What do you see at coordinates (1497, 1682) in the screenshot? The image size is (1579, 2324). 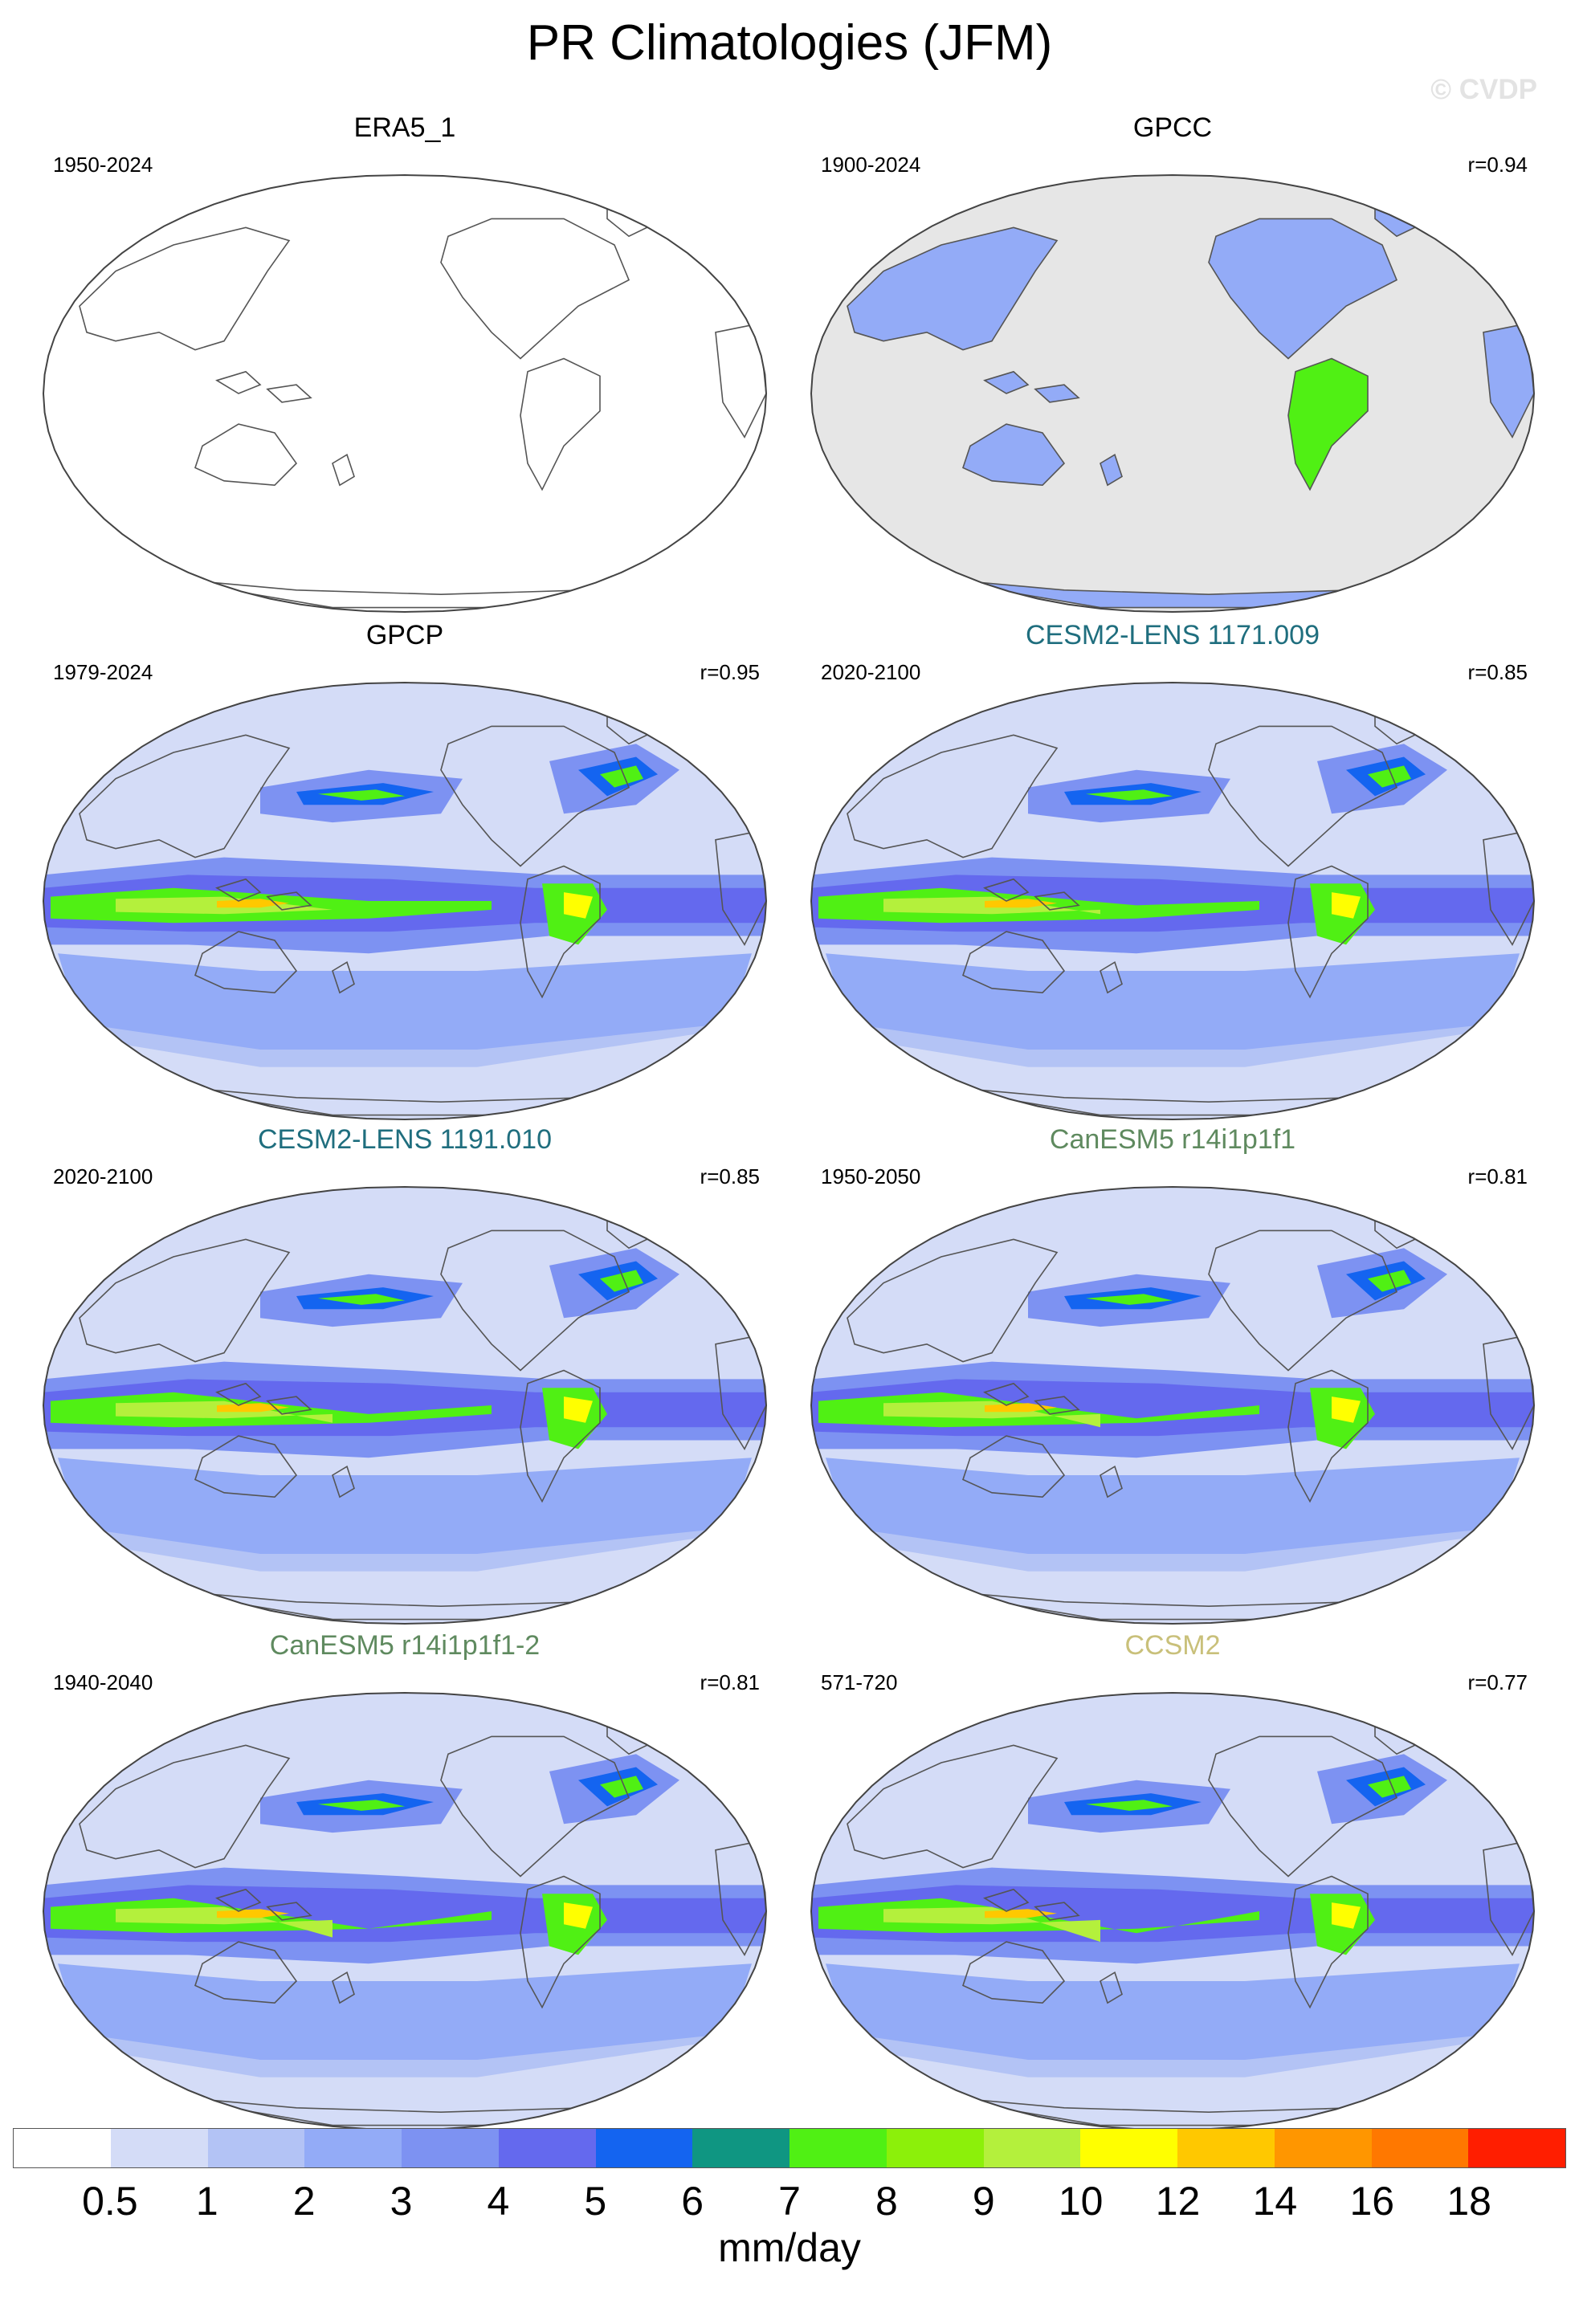 I see `panel-correlation: r=0.77` at bounding box center [1497, 1682].